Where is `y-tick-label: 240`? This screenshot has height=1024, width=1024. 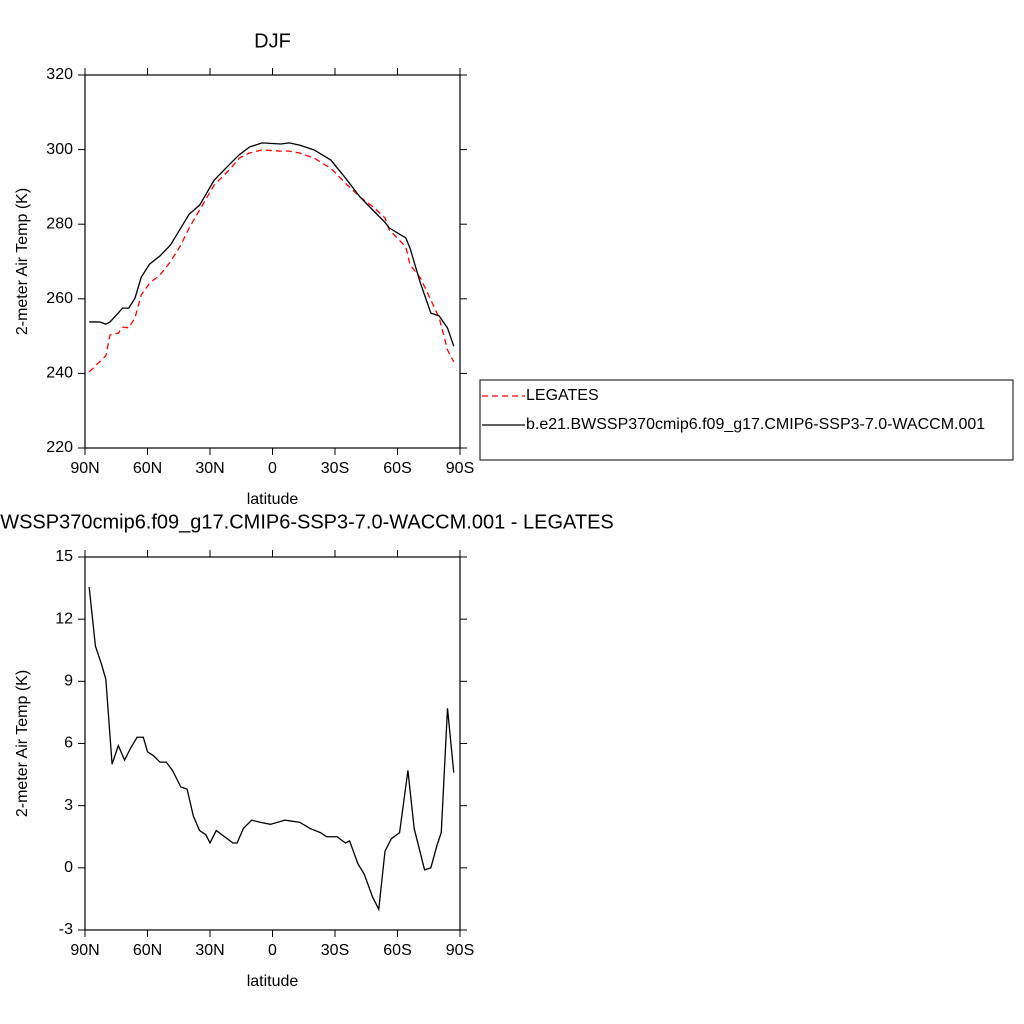 y-tick-label: 240 is located at coordinates (59, 373).